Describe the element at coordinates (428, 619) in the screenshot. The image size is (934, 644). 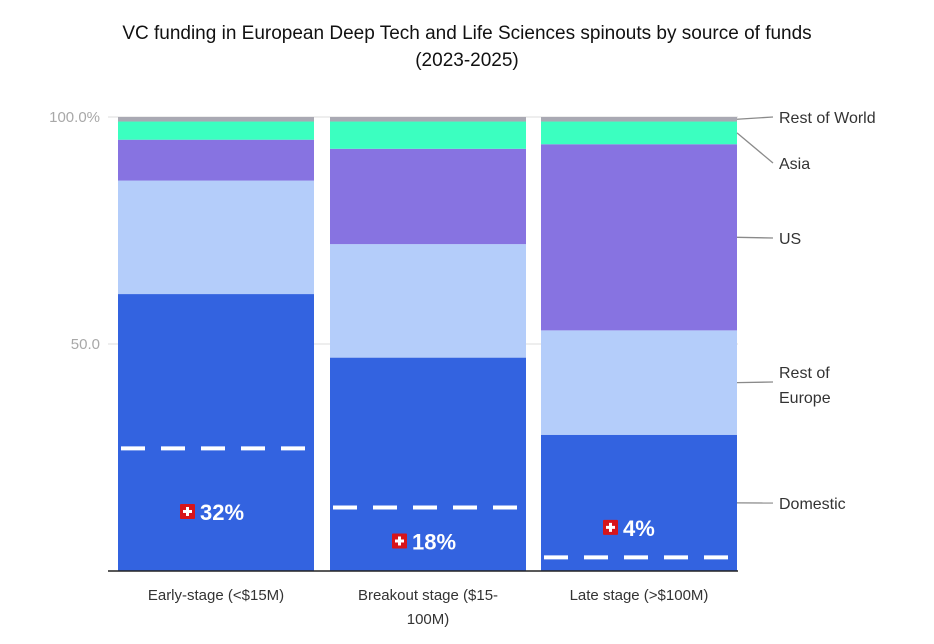
I see `x-tick-label-line2: 100M)` at that location.